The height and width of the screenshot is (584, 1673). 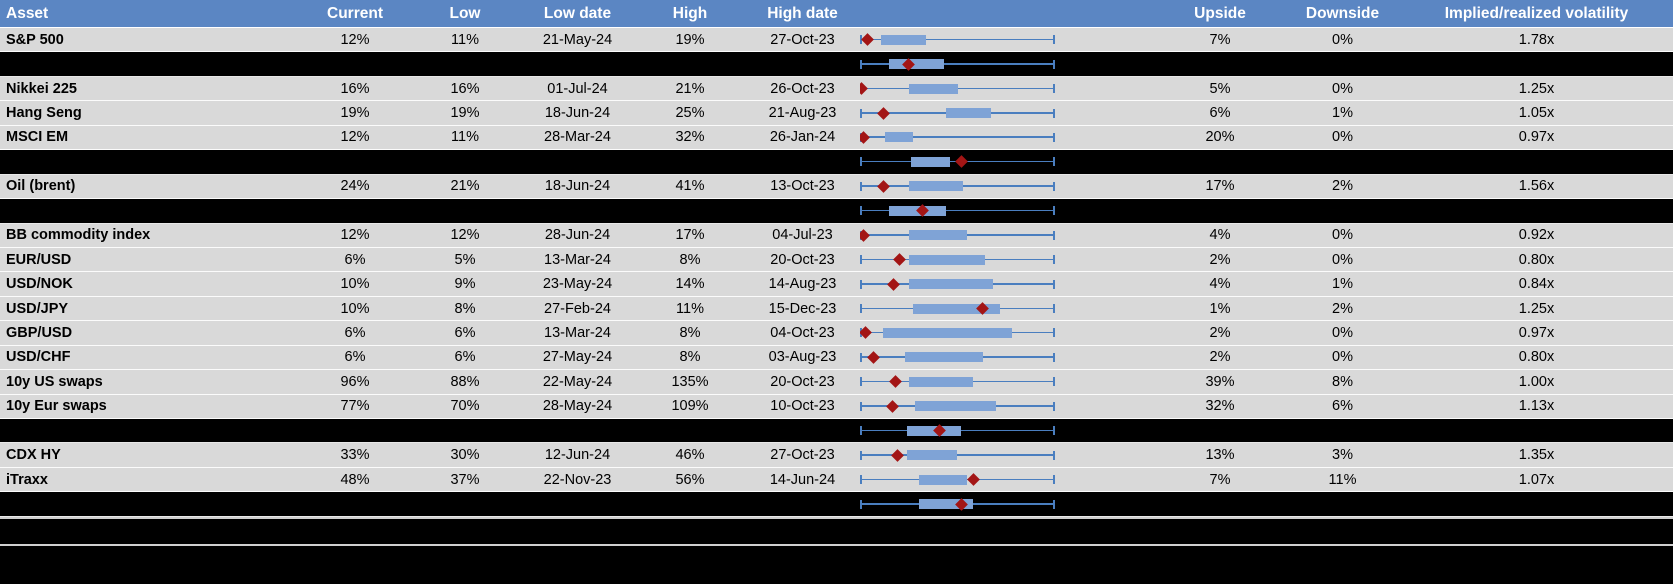 I want to click on current-value: 12%, so click(x=355, y=137).